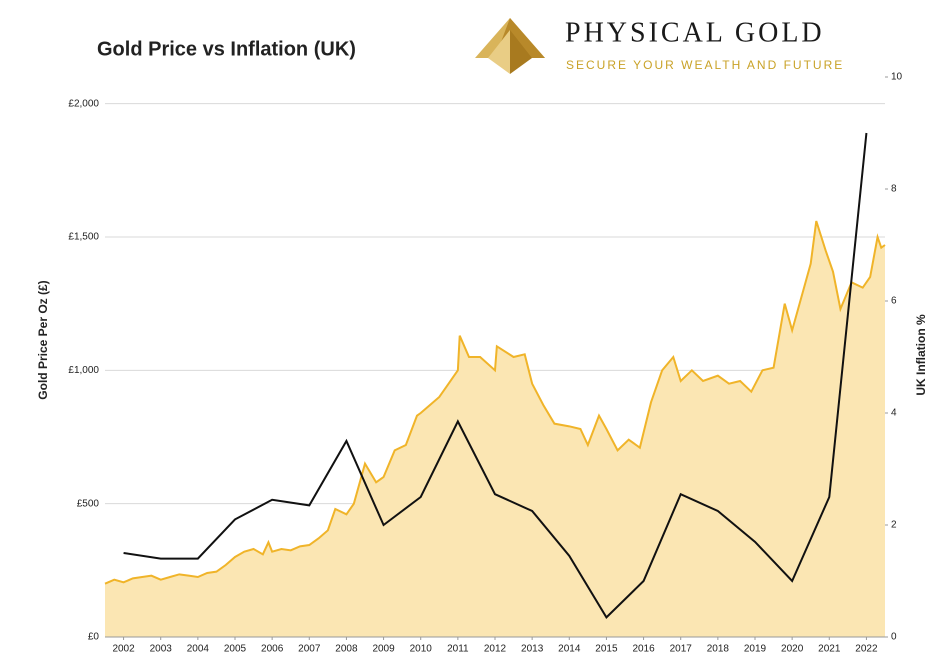 The height and width of the screenshot is (658, 950). Describe the element at coordinates (83, 237) in the screenshot. I see `y-tick-label: £1,500` at that location.